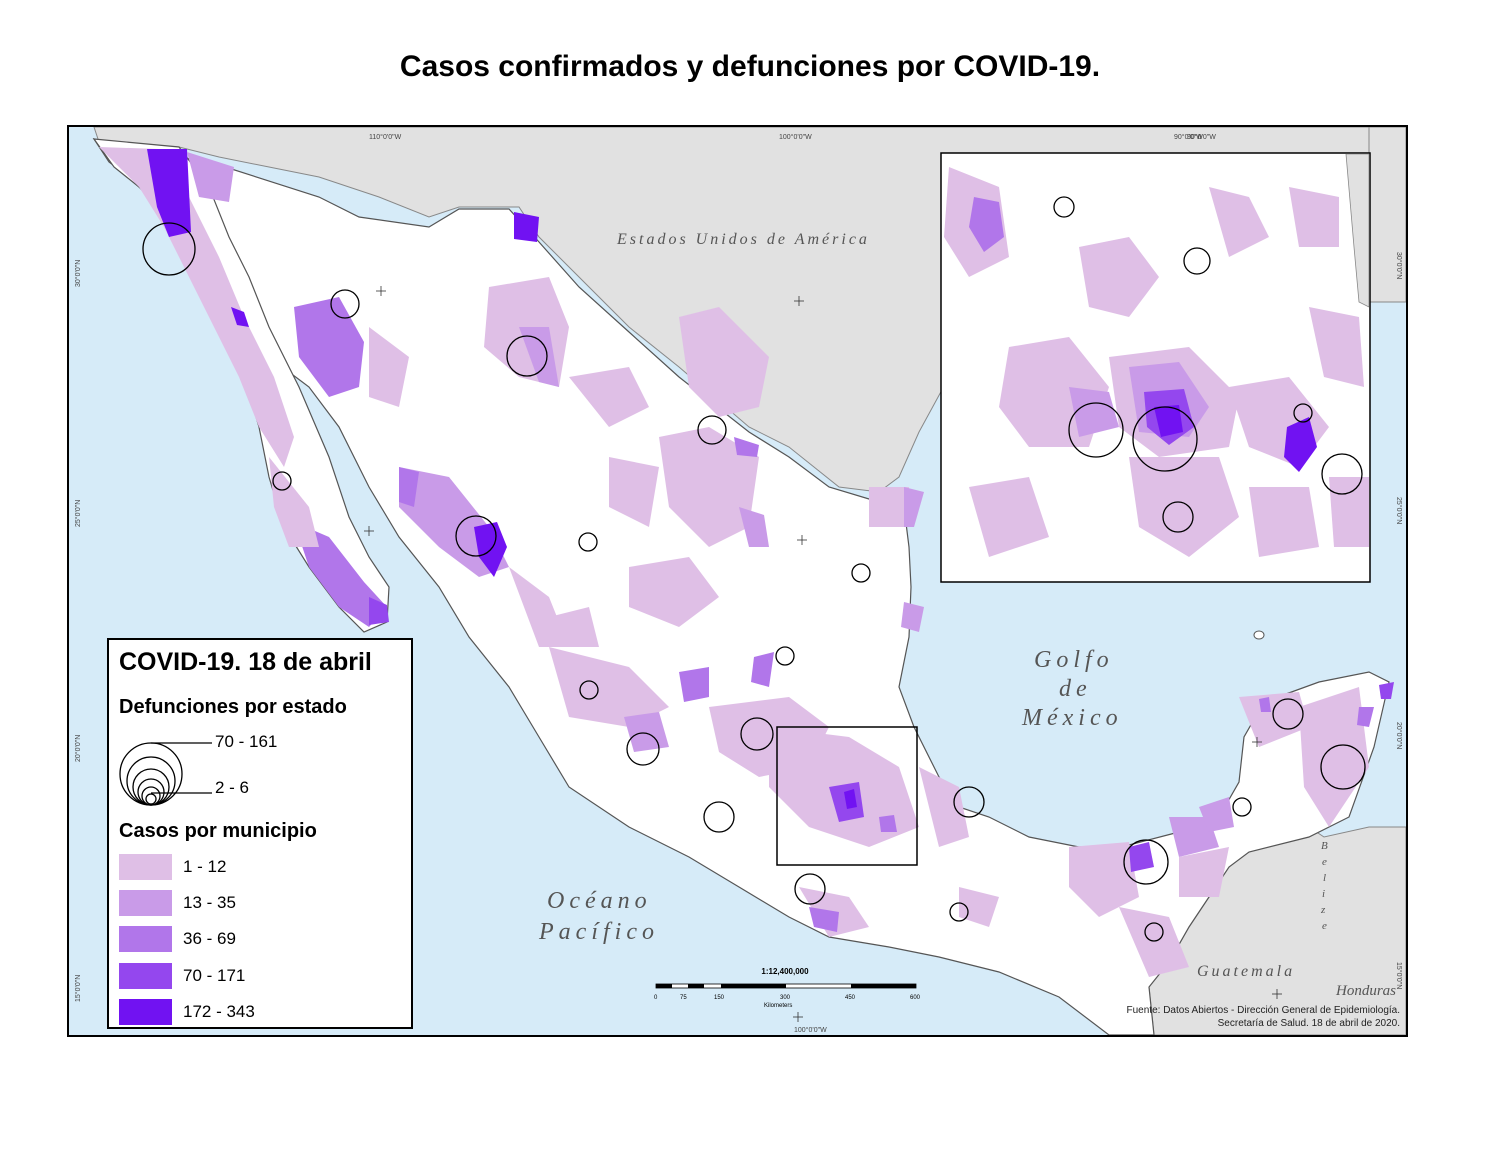 This screenshot has height=1159, width=1500. What do you see at coordinates (810, 1030) in the screenshot?
I see `lon-label-bottom: 100°0'0"W` at bounding box center [810, 1030].